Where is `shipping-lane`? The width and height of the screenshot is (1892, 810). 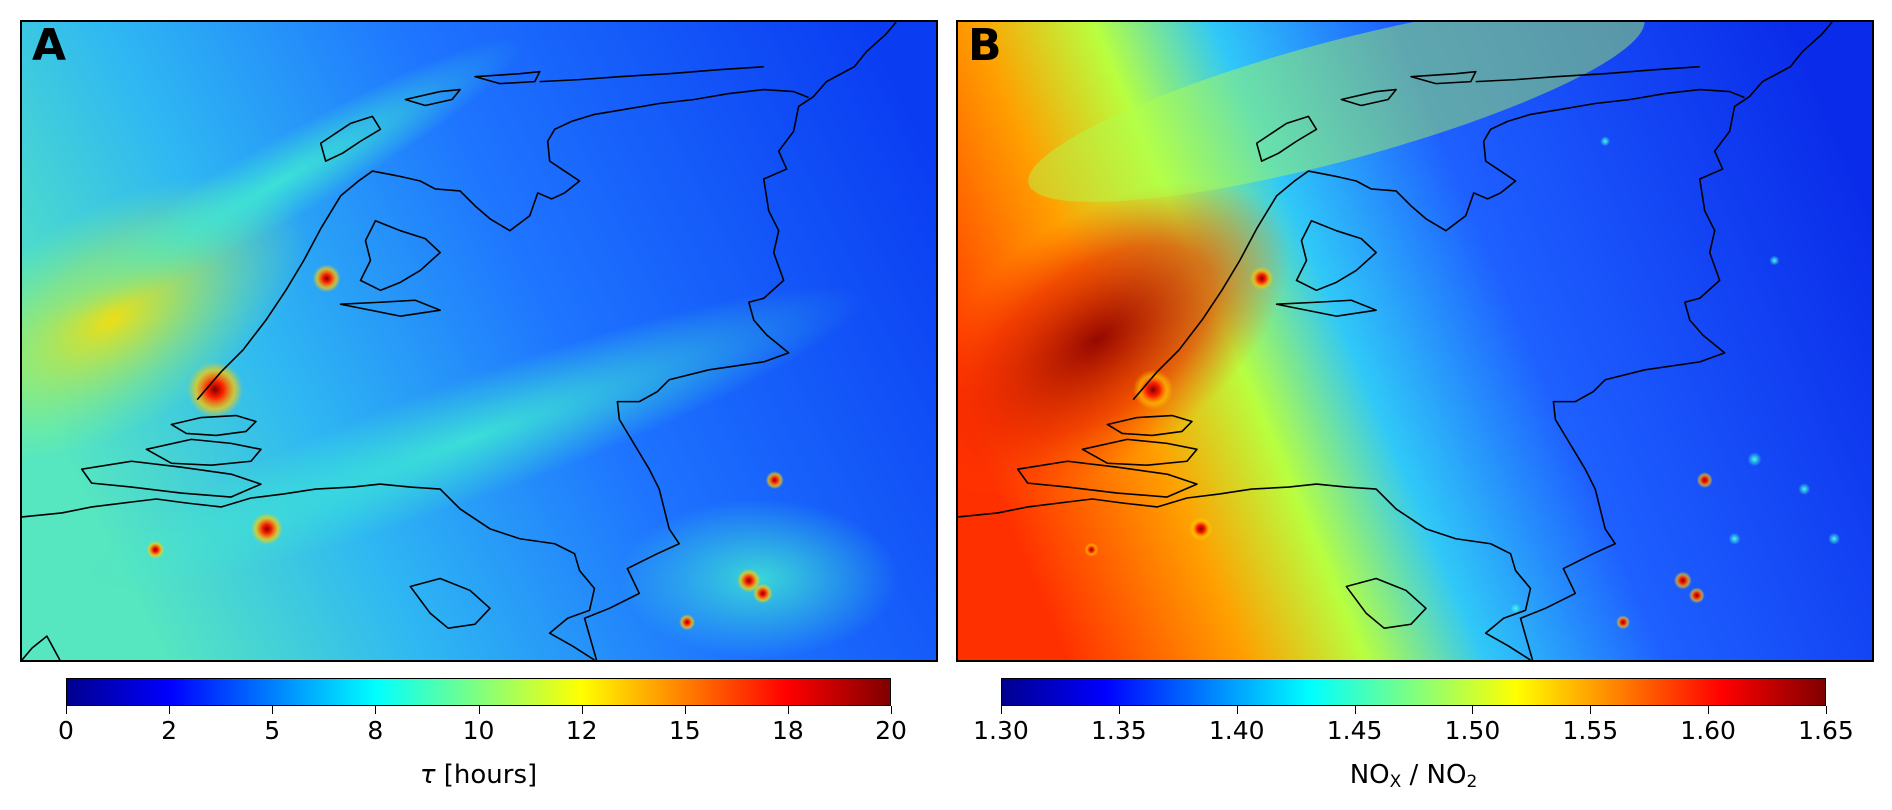
shipping-lane is located at coordinates (281, 181).